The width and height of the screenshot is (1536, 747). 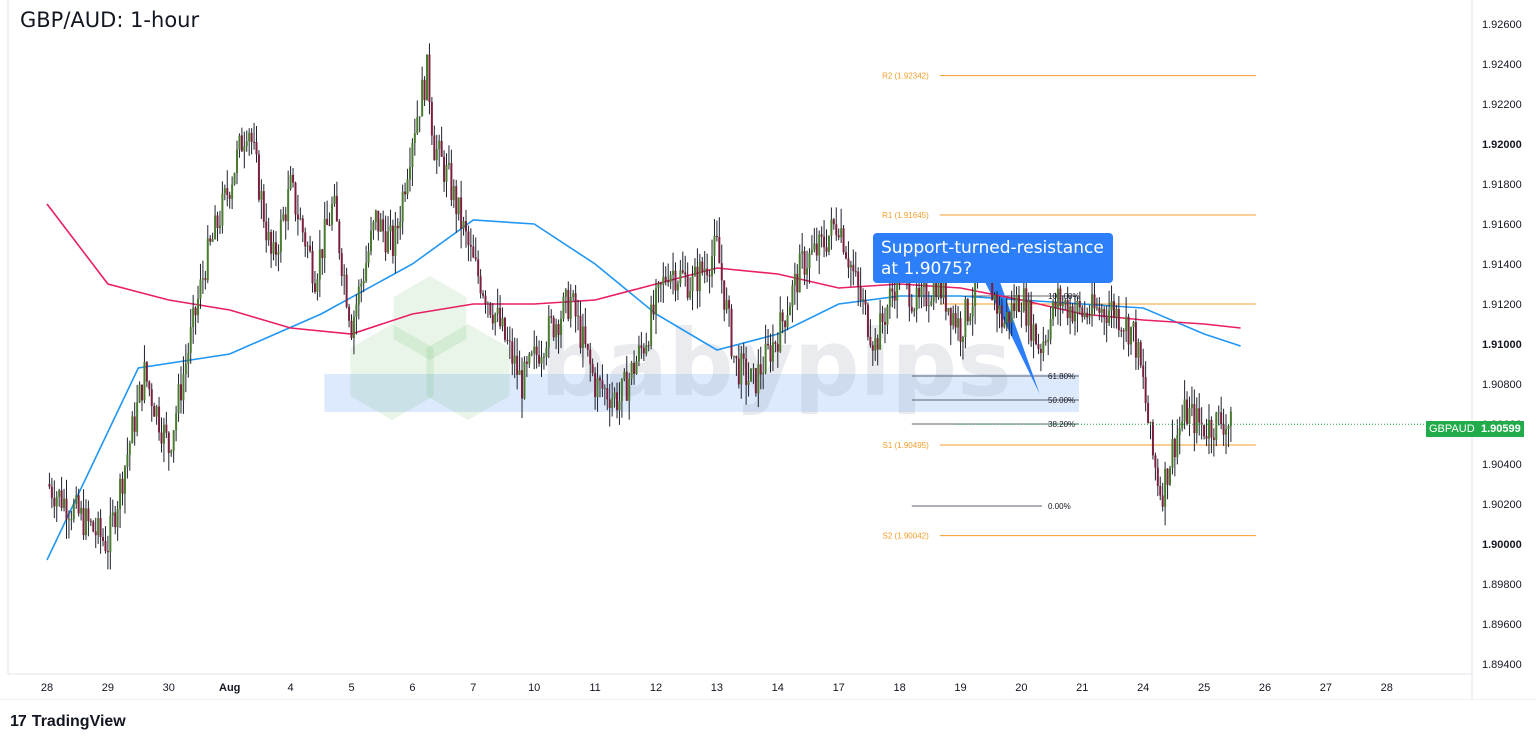 I want to click on y-tick-label: 1.91400, so click(x=1502, y=265).